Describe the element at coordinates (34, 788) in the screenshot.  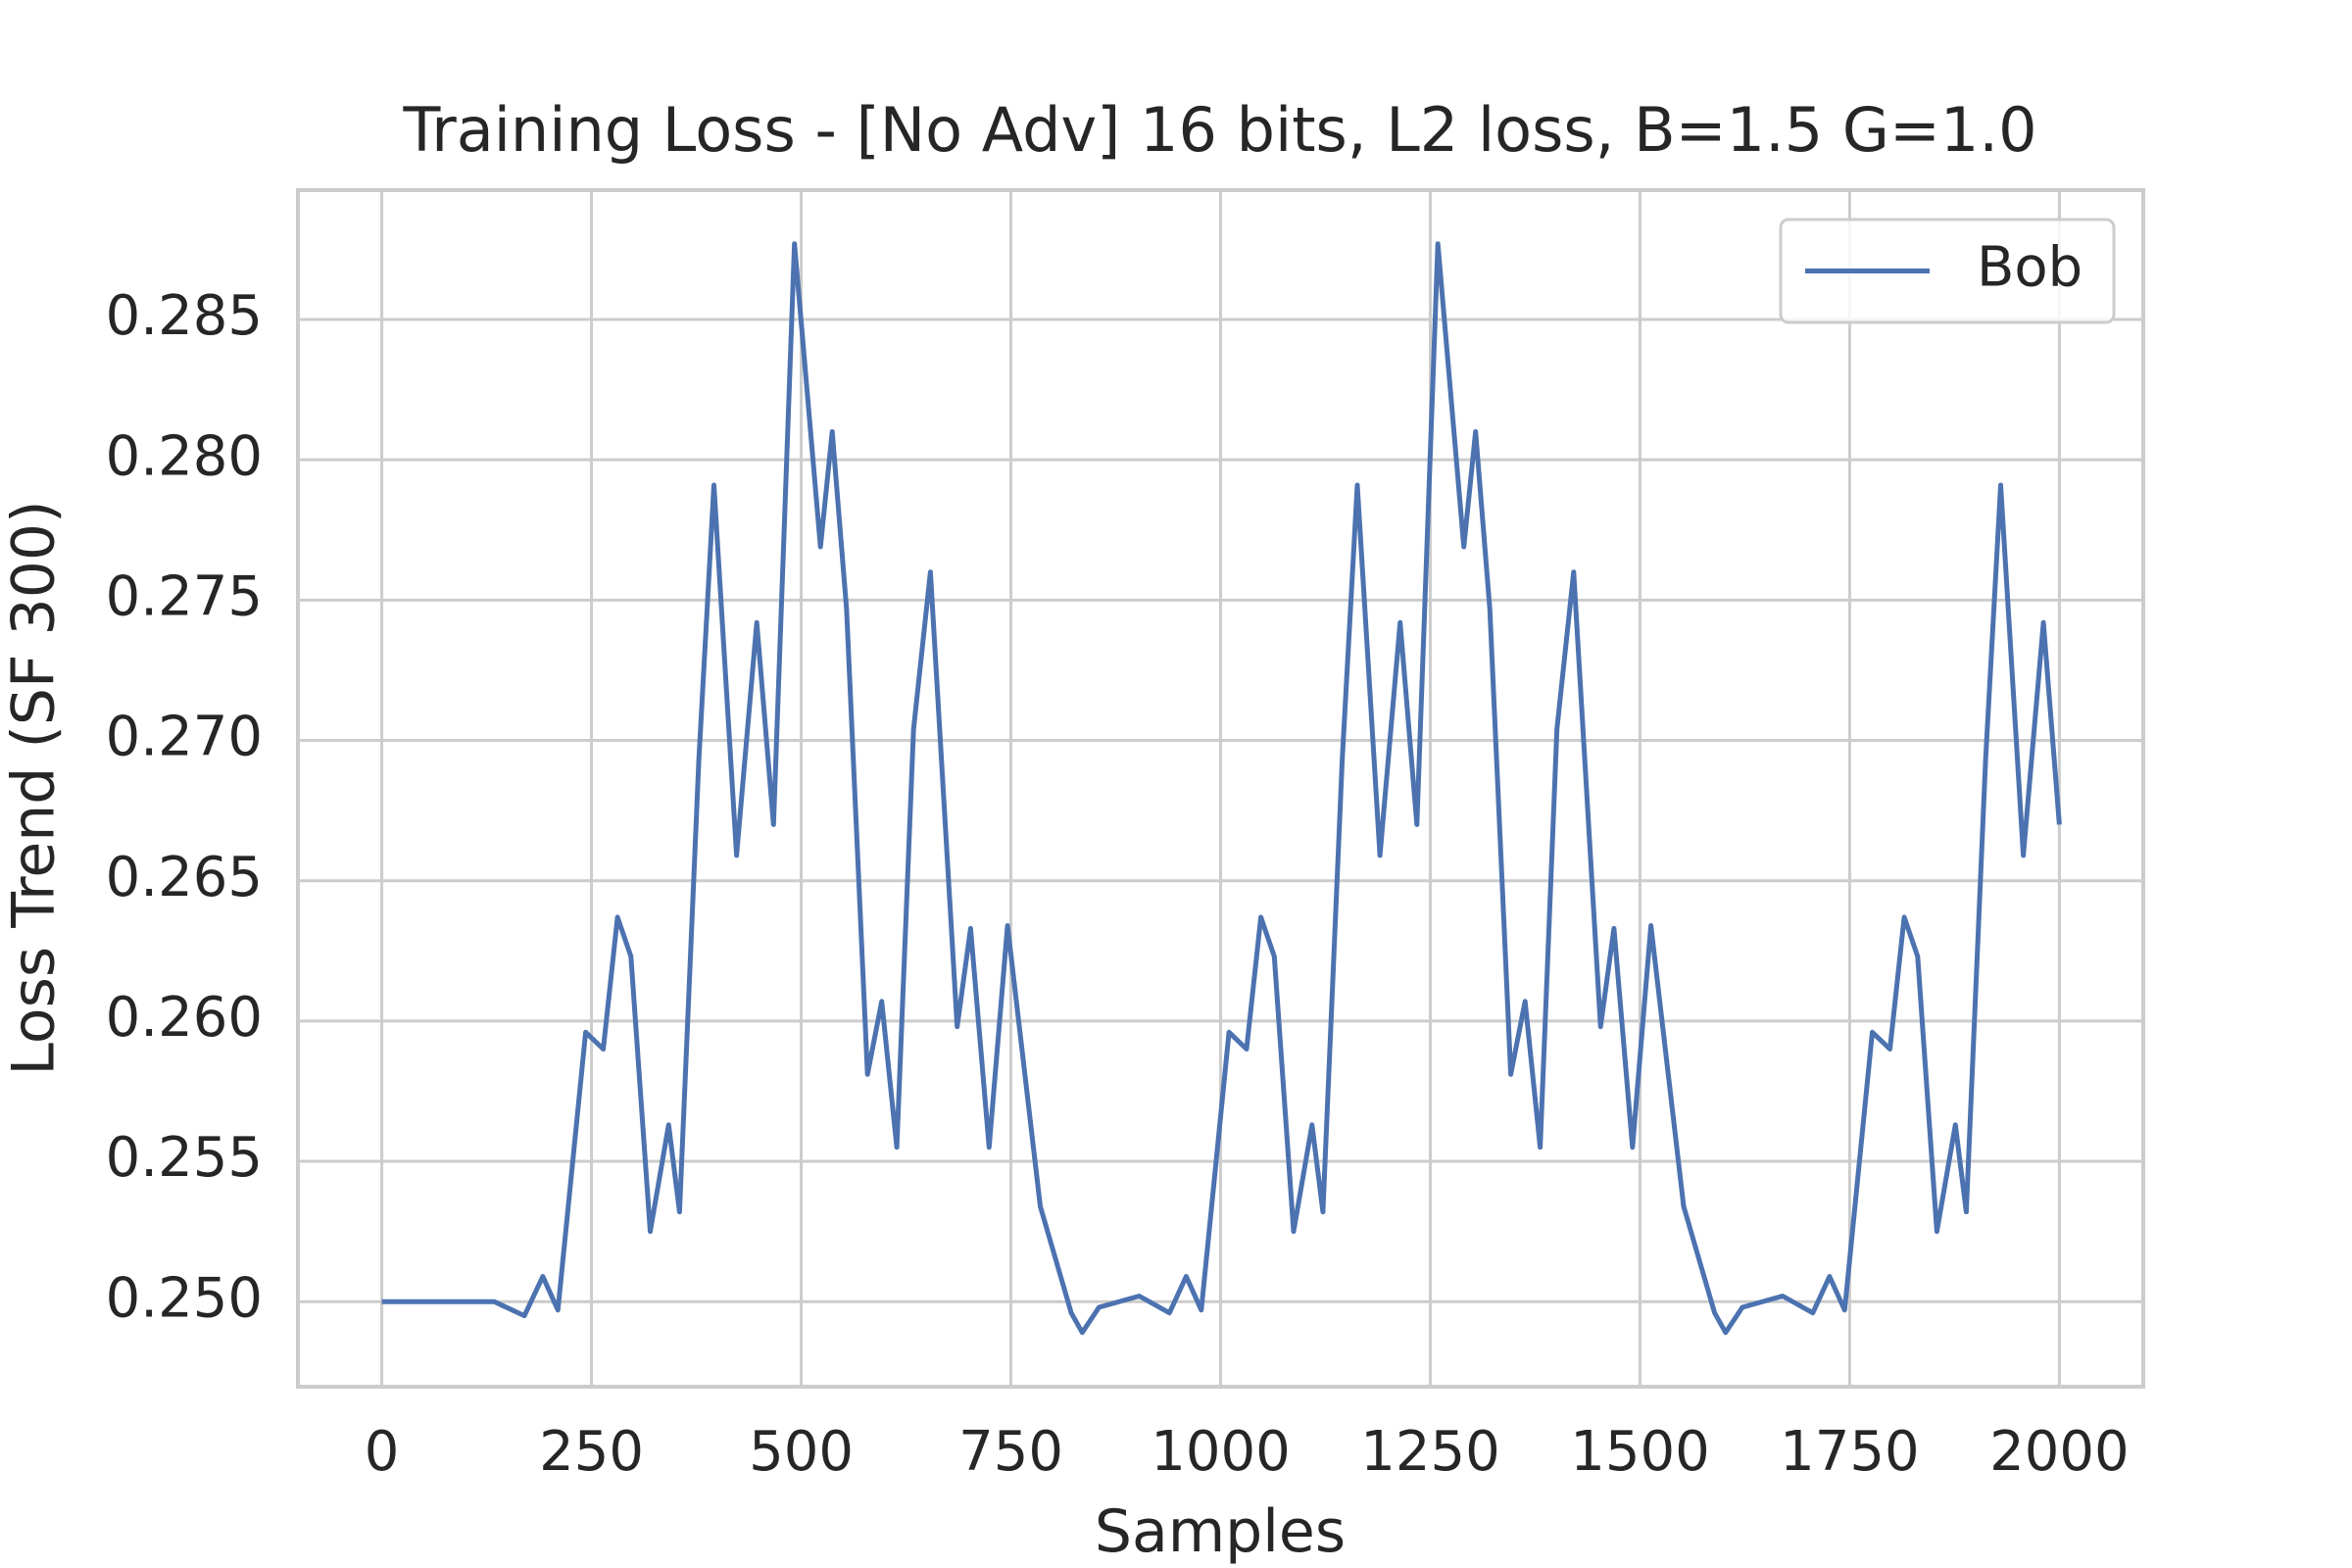
I see `y-axis-label: Loss Trend (SF 300)` at that location.